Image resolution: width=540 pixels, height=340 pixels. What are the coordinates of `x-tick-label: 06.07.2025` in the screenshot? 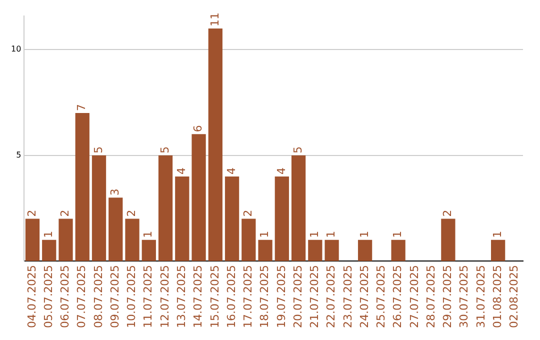 It's located at (65, 296).